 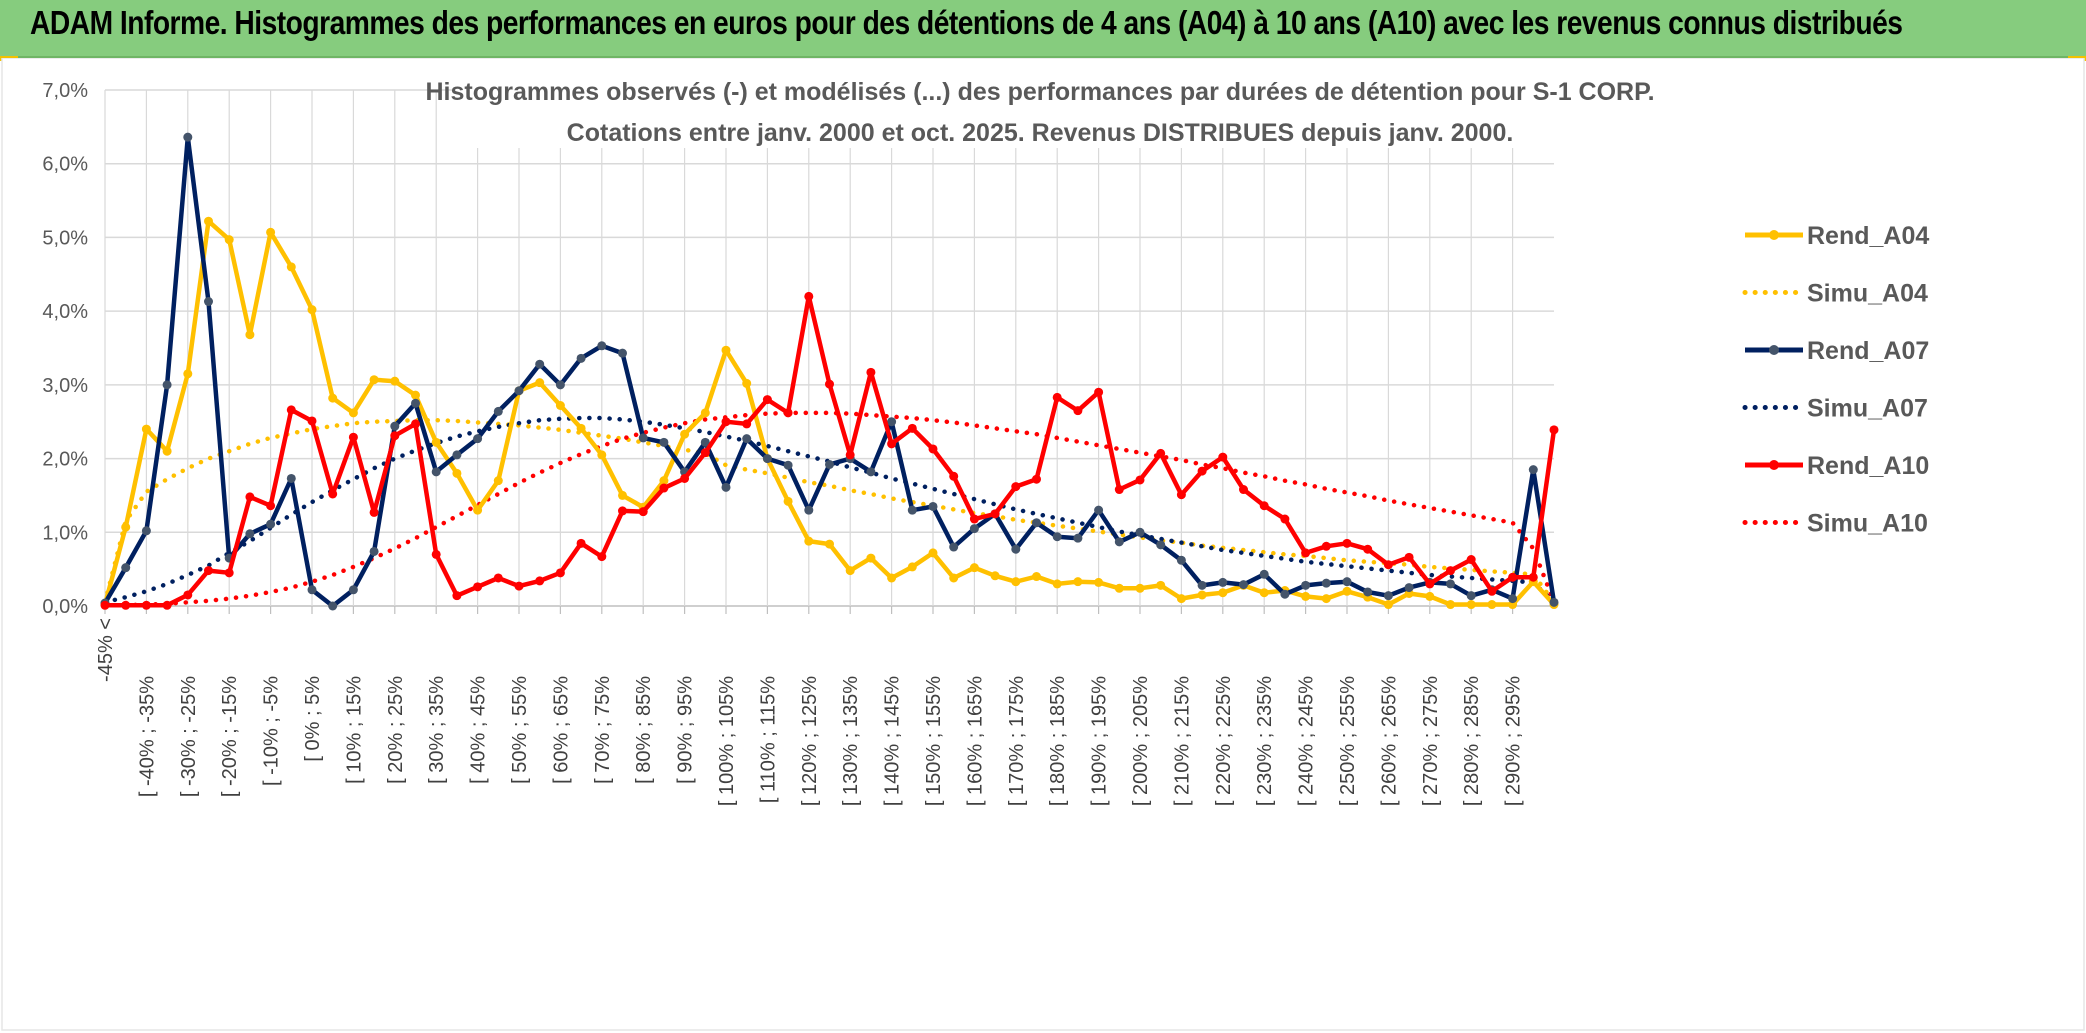 What do you see at coordinates (1265, 741) in the screenshot?
I see `x-tick-label: [ 230% ; 235%` at bounding box center [1265, 741].